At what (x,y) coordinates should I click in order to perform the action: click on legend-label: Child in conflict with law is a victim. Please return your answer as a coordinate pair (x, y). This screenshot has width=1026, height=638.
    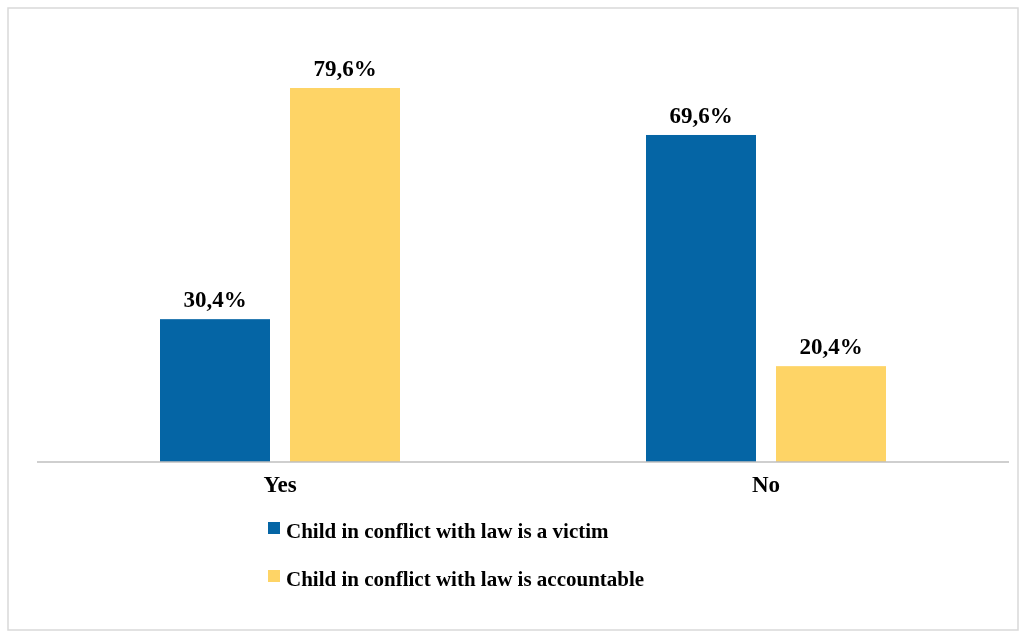
    Looking at the image, I should click on (448, 530).